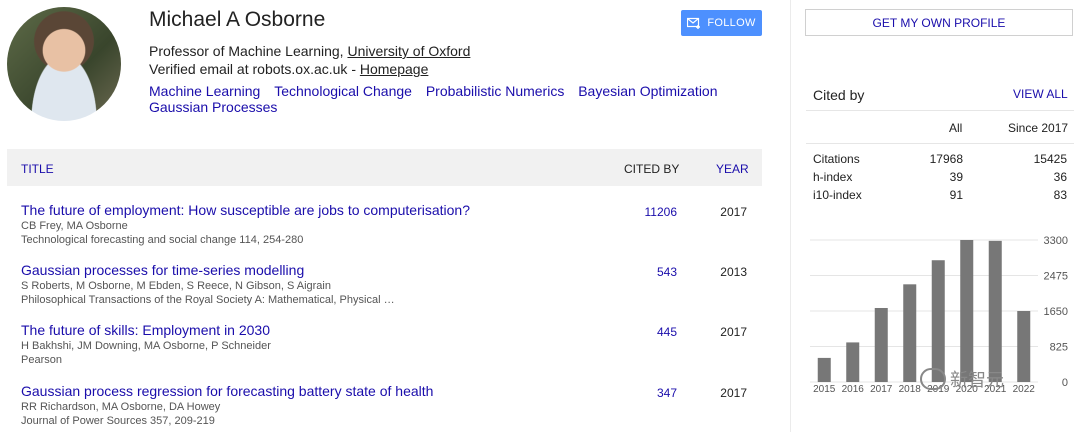  What do you see at coordinates (409, 51) in the screenshot?
I see `affiliation-link: University of Oxford` at bounding box center [409, 51].